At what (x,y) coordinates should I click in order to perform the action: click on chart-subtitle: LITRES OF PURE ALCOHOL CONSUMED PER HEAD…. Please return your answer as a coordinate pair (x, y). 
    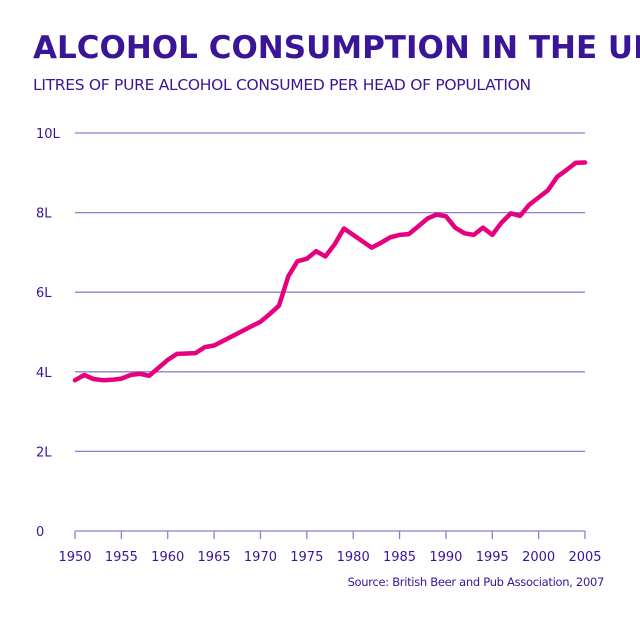
    Looking at the image, I should click on (282, 85).